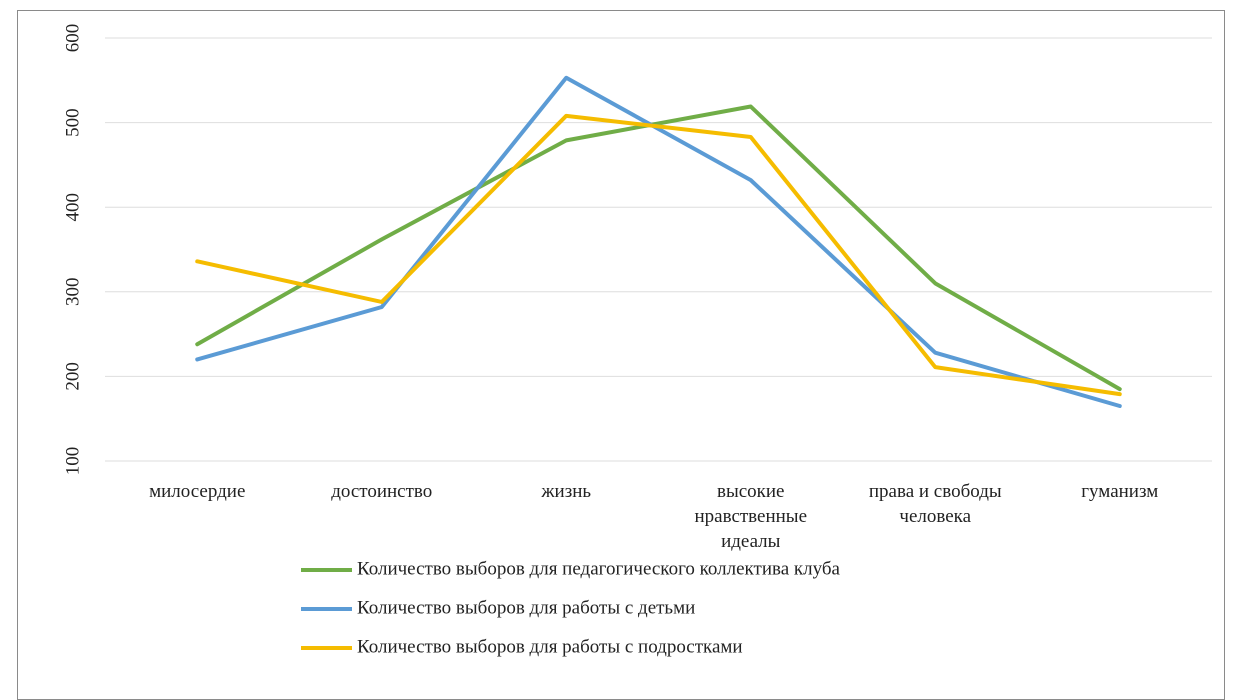 Image resolution: width=1242 pixels, height=700 pixels. Describe the element at coordinates (750, 516) in the screenshot. I see `x-category-label: высокие нравственные идеалы` at that location.